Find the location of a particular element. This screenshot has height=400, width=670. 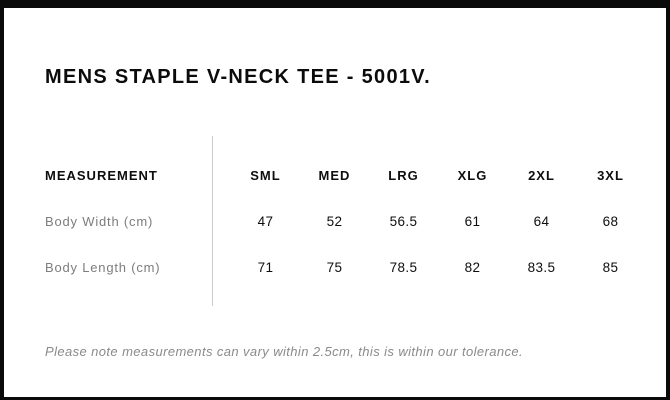

column-header-med: MED is located at coordinates (334, 175).